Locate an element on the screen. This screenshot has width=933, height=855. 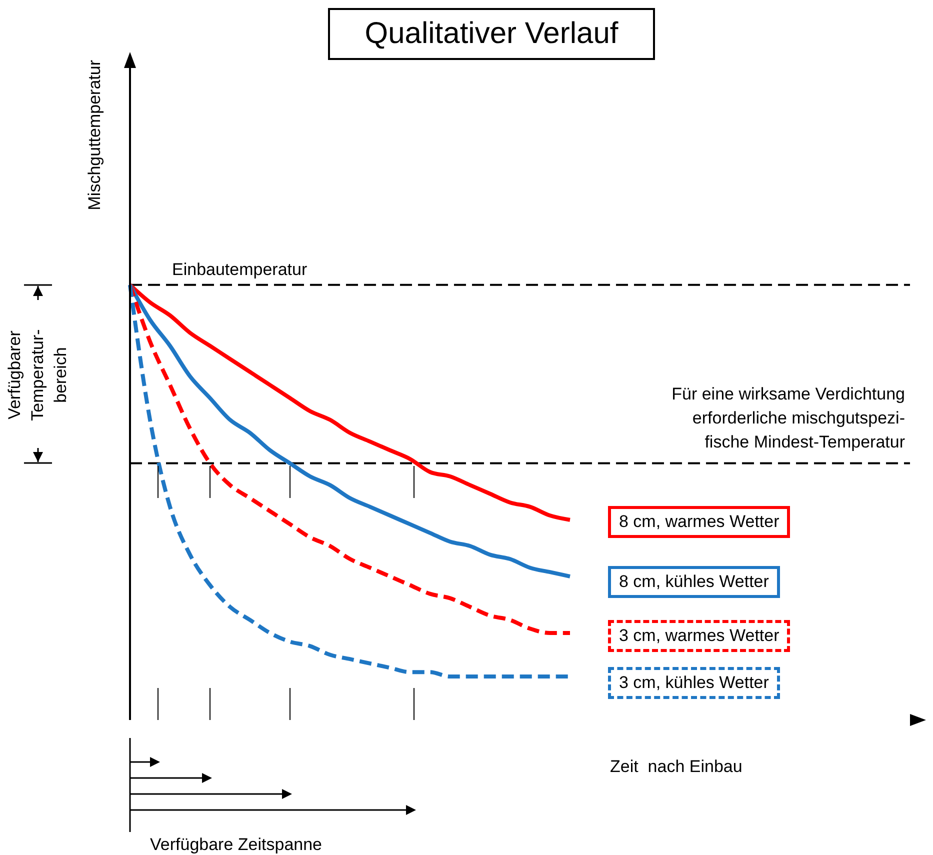
text: 8 cm, warmes Wetter is located at coordinates (699, 522).